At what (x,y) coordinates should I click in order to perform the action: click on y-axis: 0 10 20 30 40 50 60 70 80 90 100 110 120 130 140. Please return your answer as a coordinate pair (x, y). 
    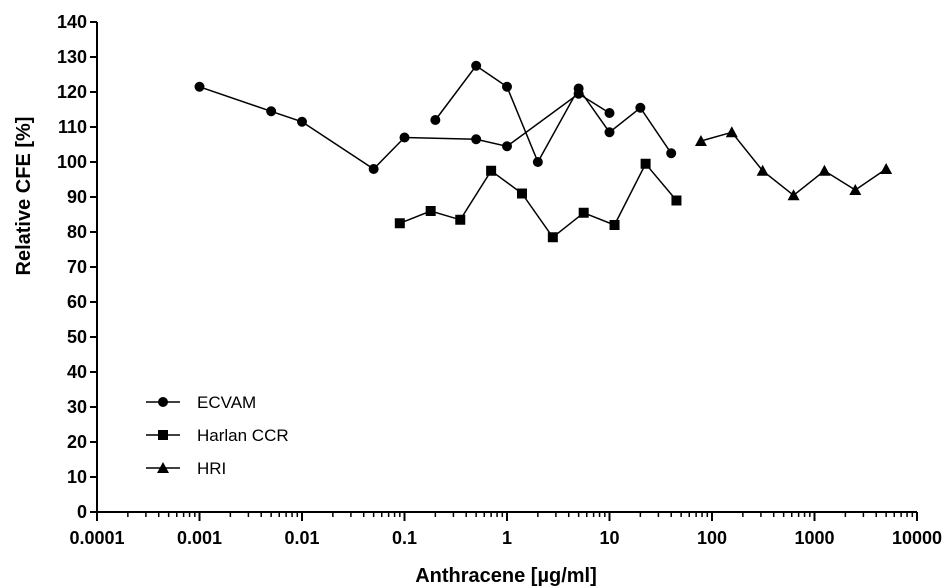
    Looking at the image, I should click on (77, 267).